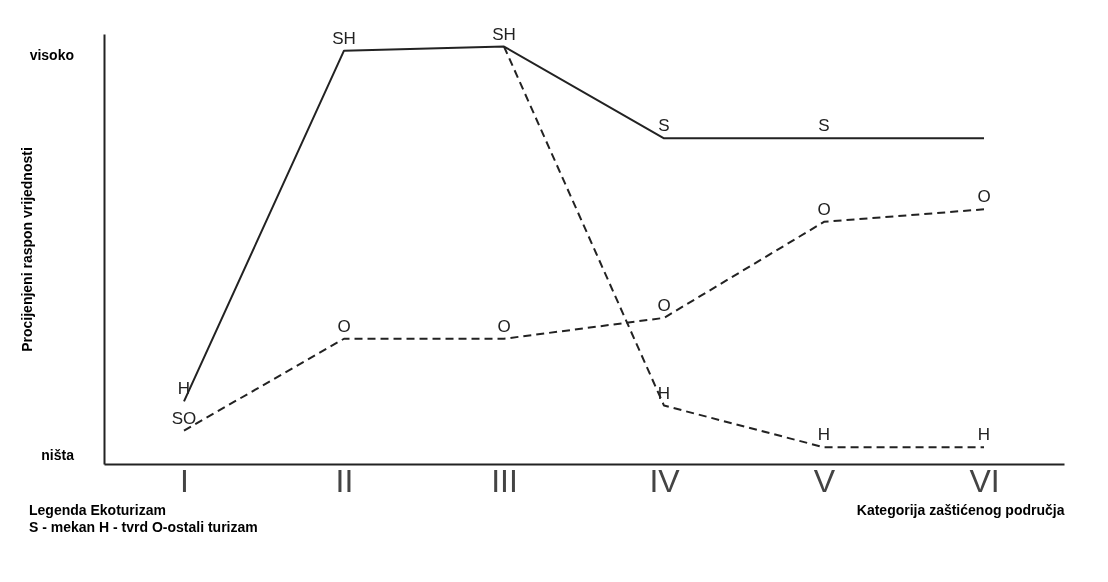 This screenshot has height=582, width=1108. Describe the element at coordinates (26, 249) in the screenshot. I see `y-axis-title: Procijenjeni raspon vrijednosti` at that location.